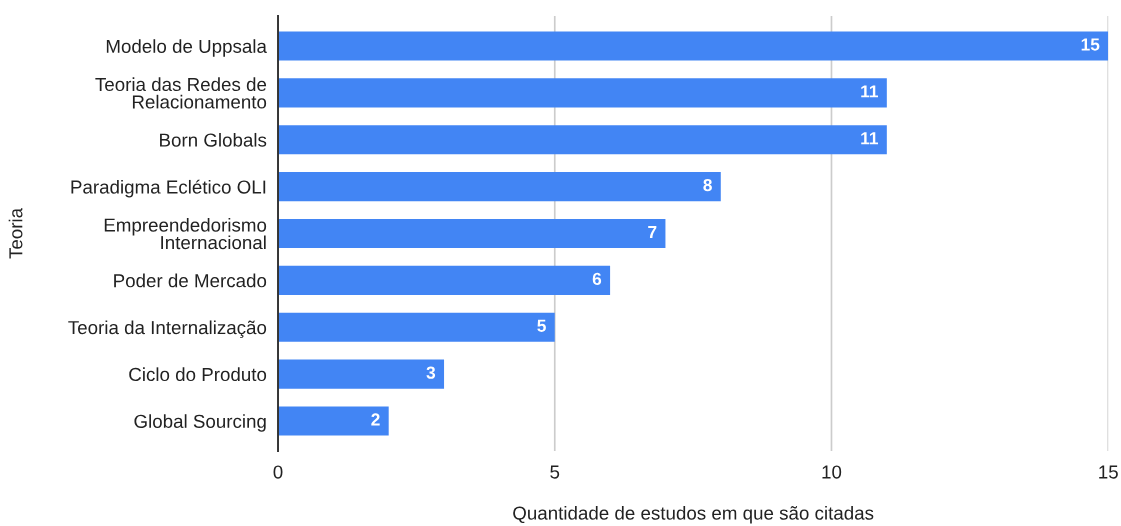  What do you see at coordinates (1090, 44) in the screenshot?
I see `data-label: 15` at bounding box center [1090, 44].